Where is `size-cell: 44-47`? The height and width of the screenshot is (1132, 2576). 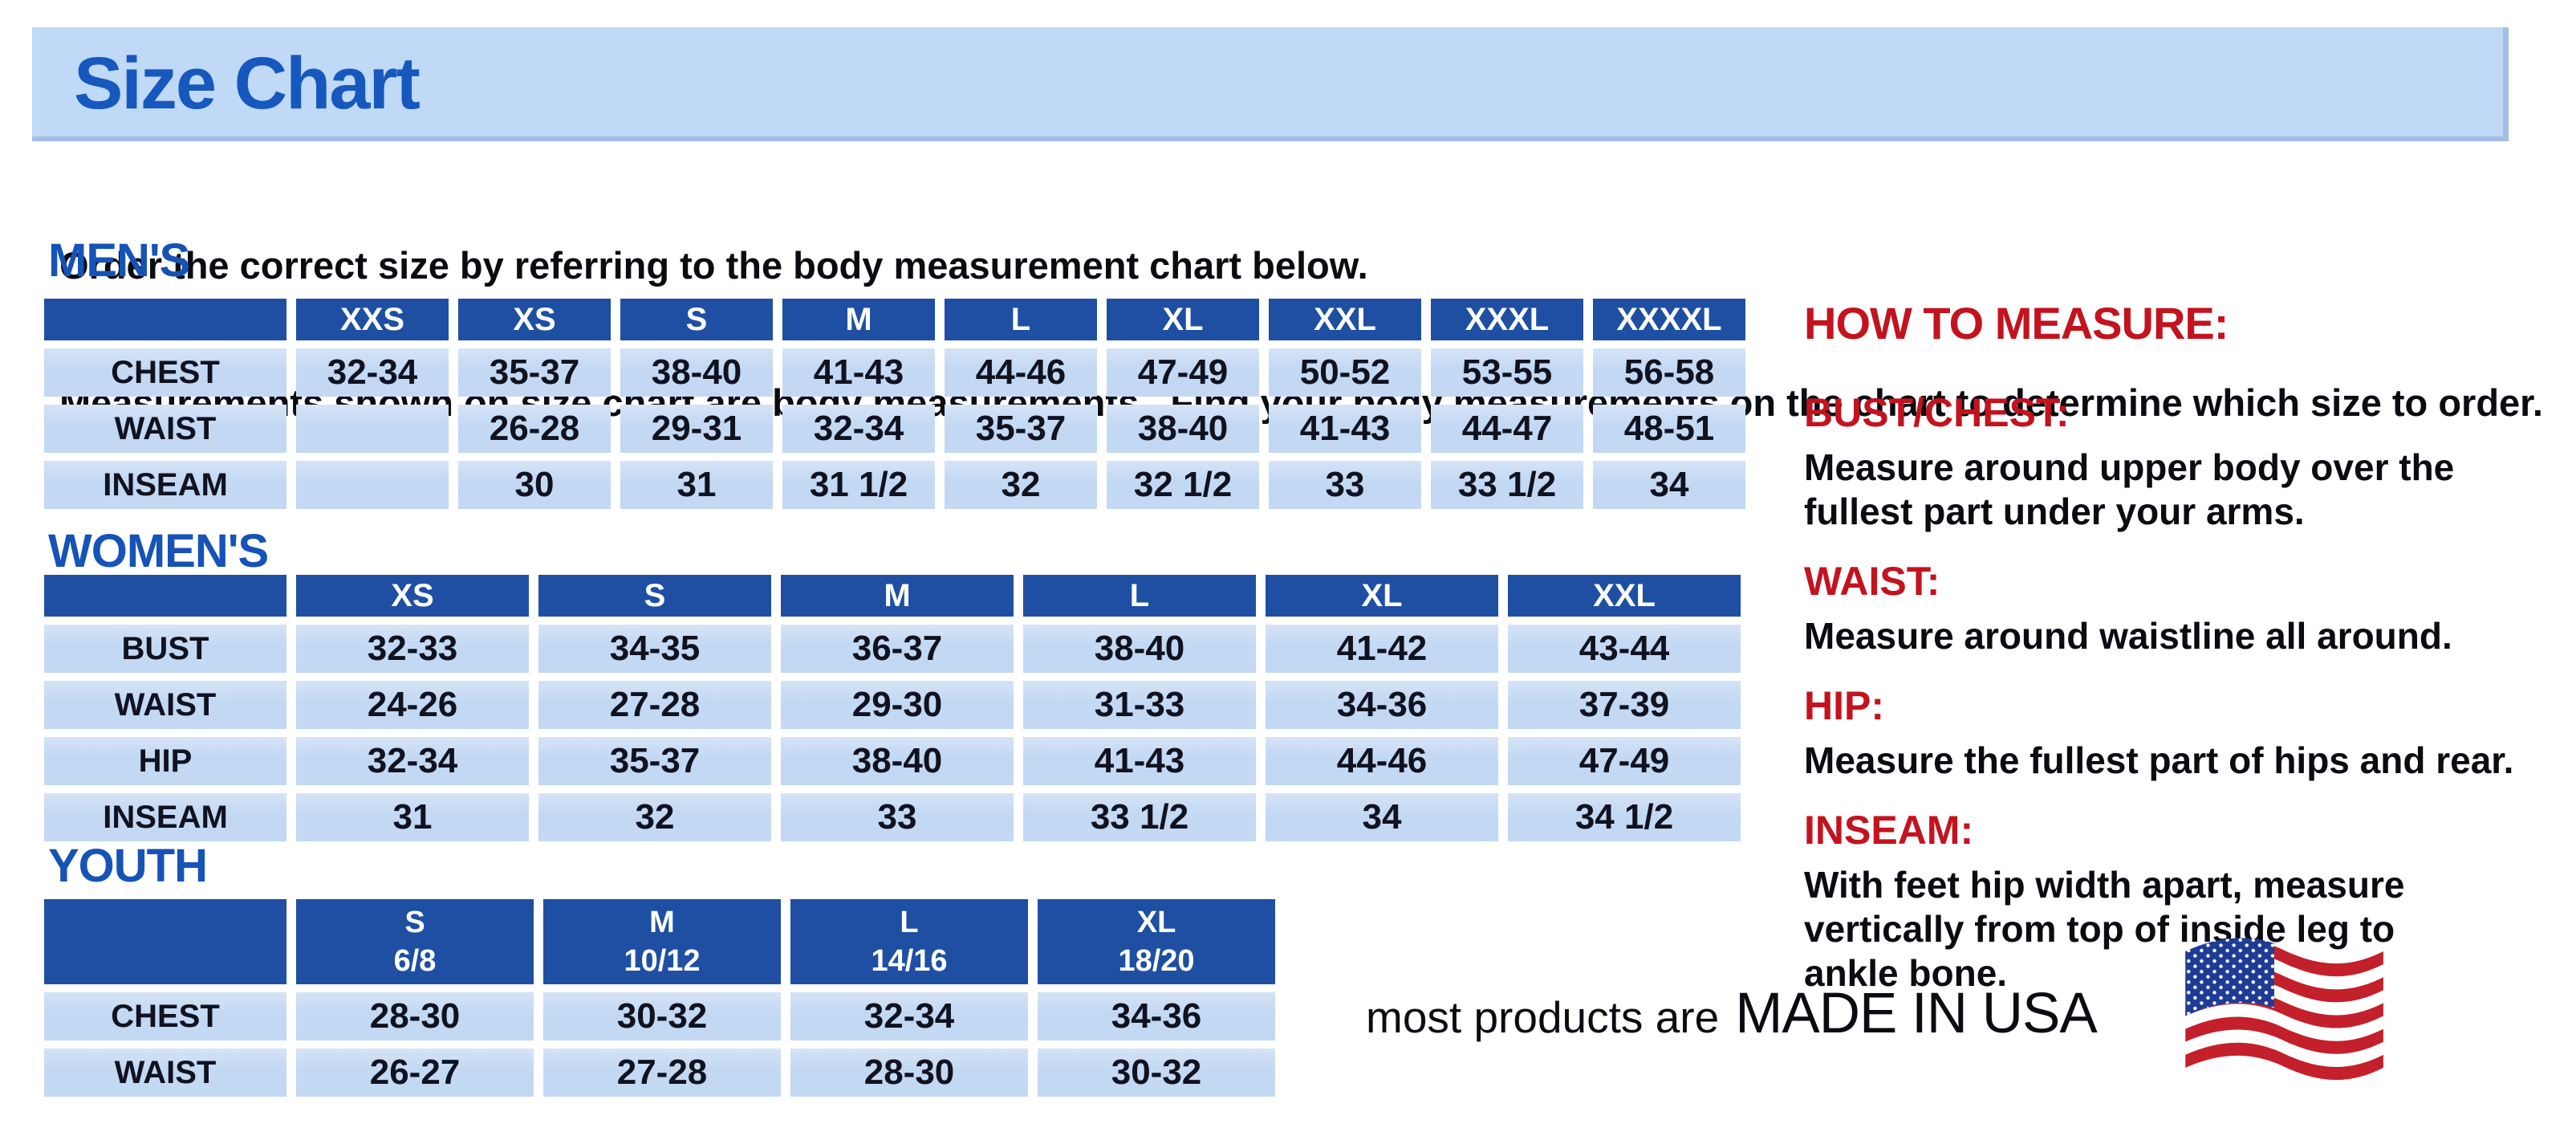 size-cell: 44-47 is located at coordinates (1507, 429).